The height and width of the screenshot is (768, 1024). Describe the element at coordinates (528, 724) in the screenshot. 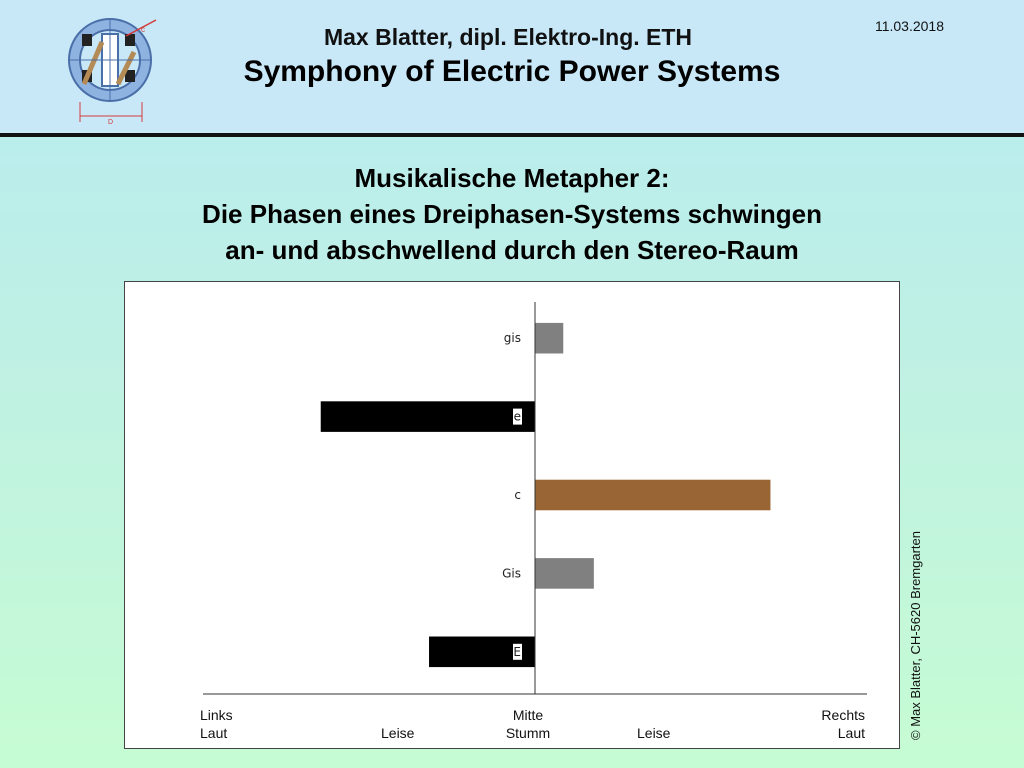

I see `axis-label-center: Mitte Stumm` at that location.